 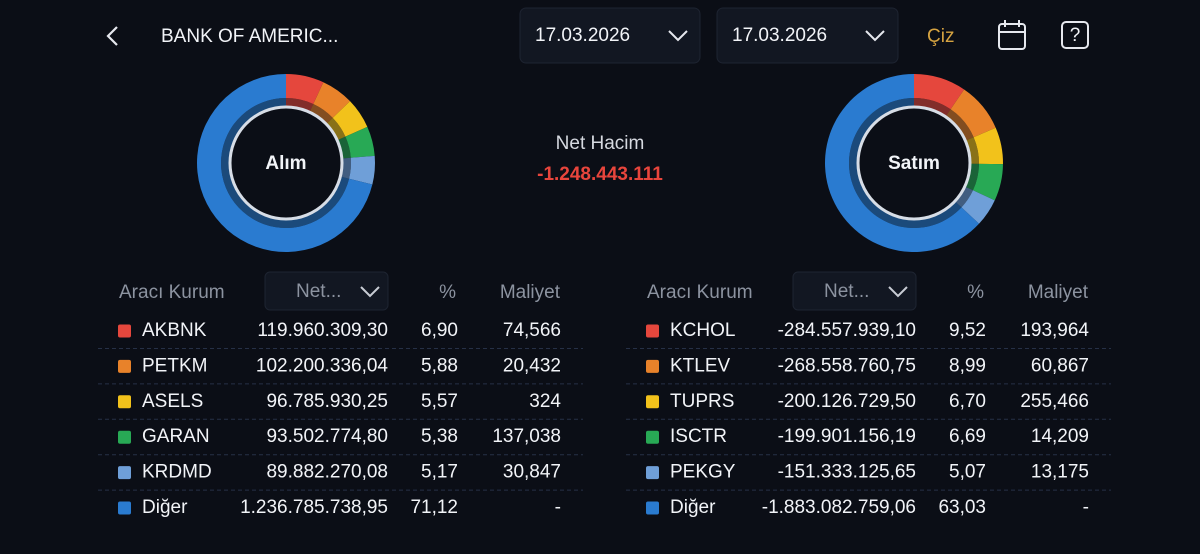 I want to click on net-value: -1.883.082.759,06, so click(x=839, y=507).